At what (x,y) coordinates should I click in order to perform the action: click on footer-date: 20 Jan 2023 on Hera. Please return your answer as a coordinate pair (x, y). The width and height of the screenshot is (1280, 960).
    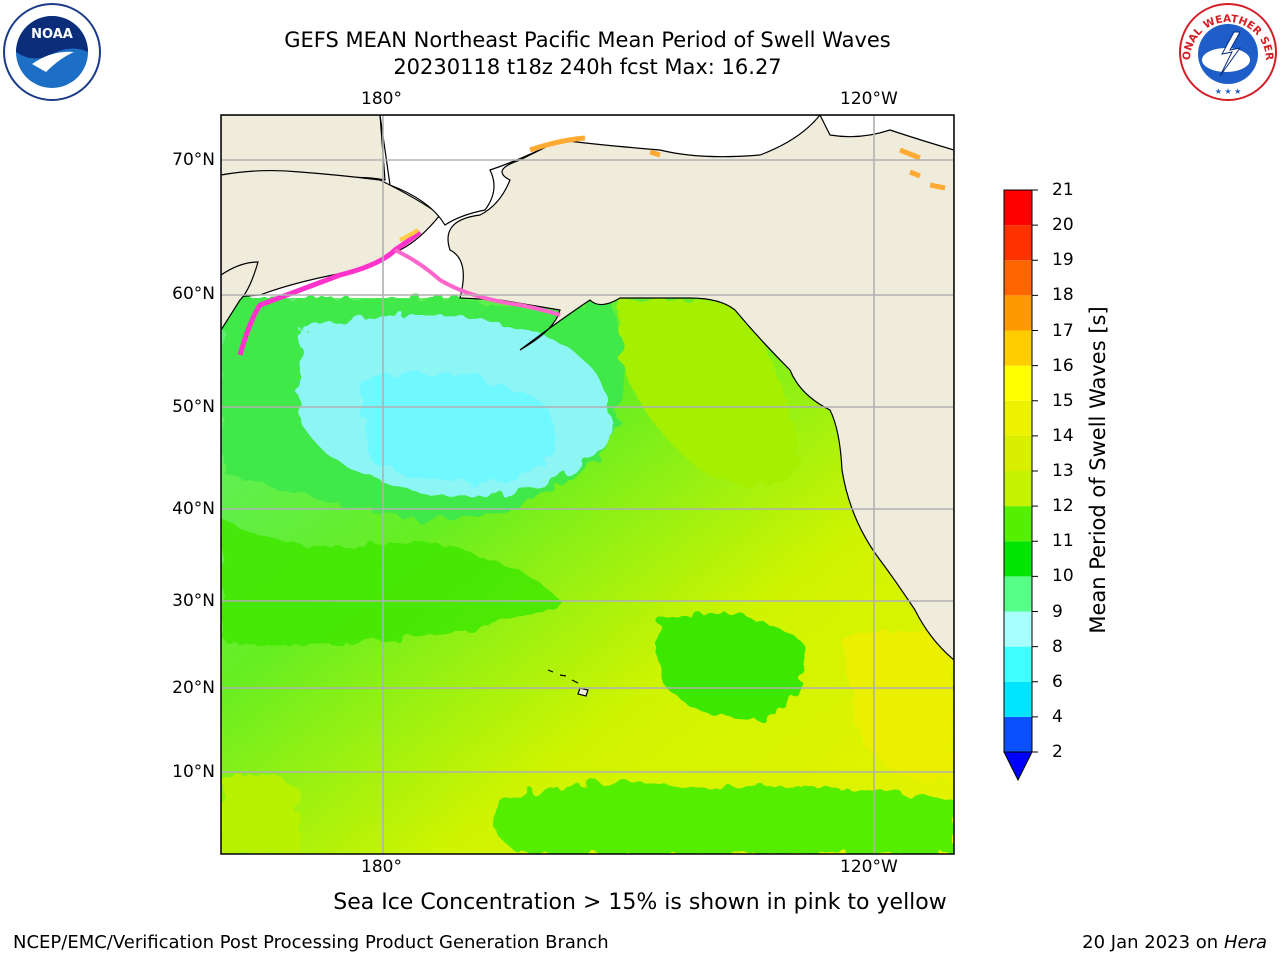
    Looking at the image, I should click on (1174, 942).